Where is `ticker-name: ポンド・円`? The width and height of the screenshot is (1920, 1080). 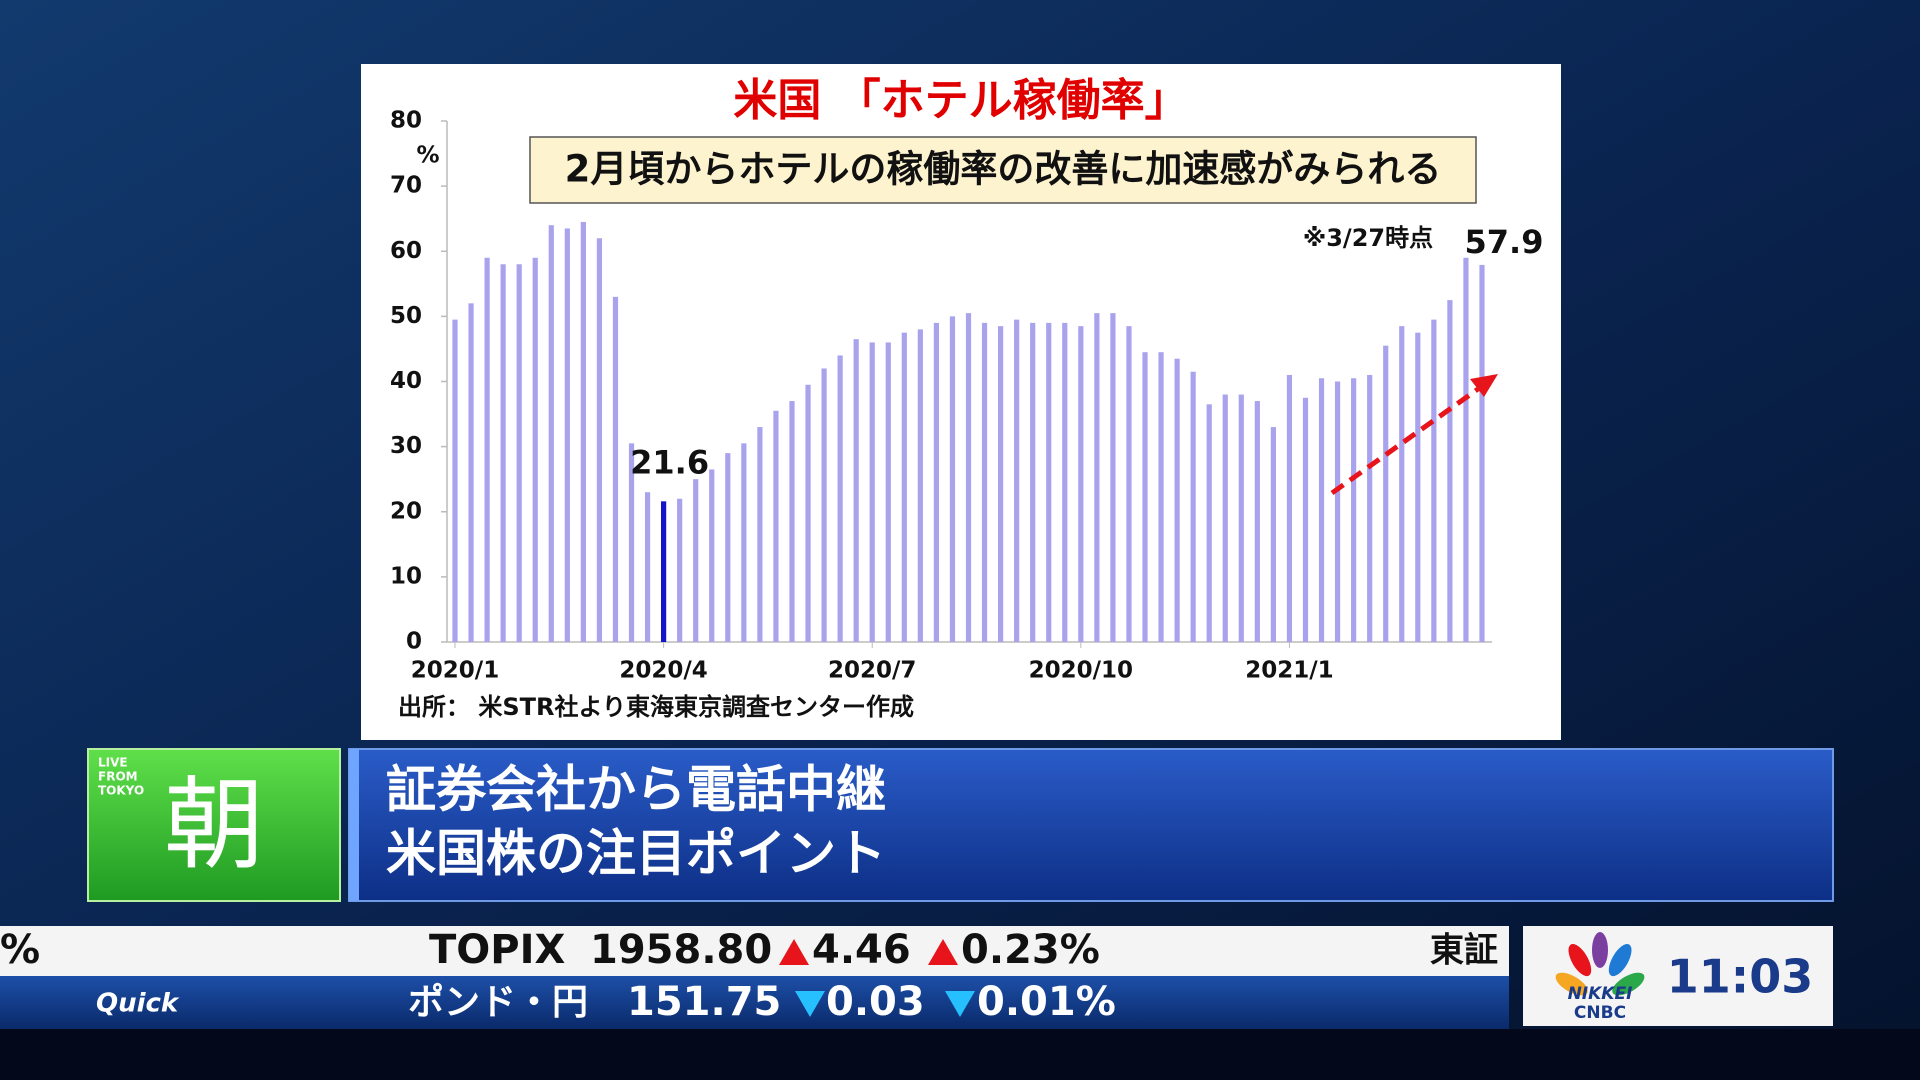 ticker-name: ポンド・円 is located at coordinates (498, 1002).